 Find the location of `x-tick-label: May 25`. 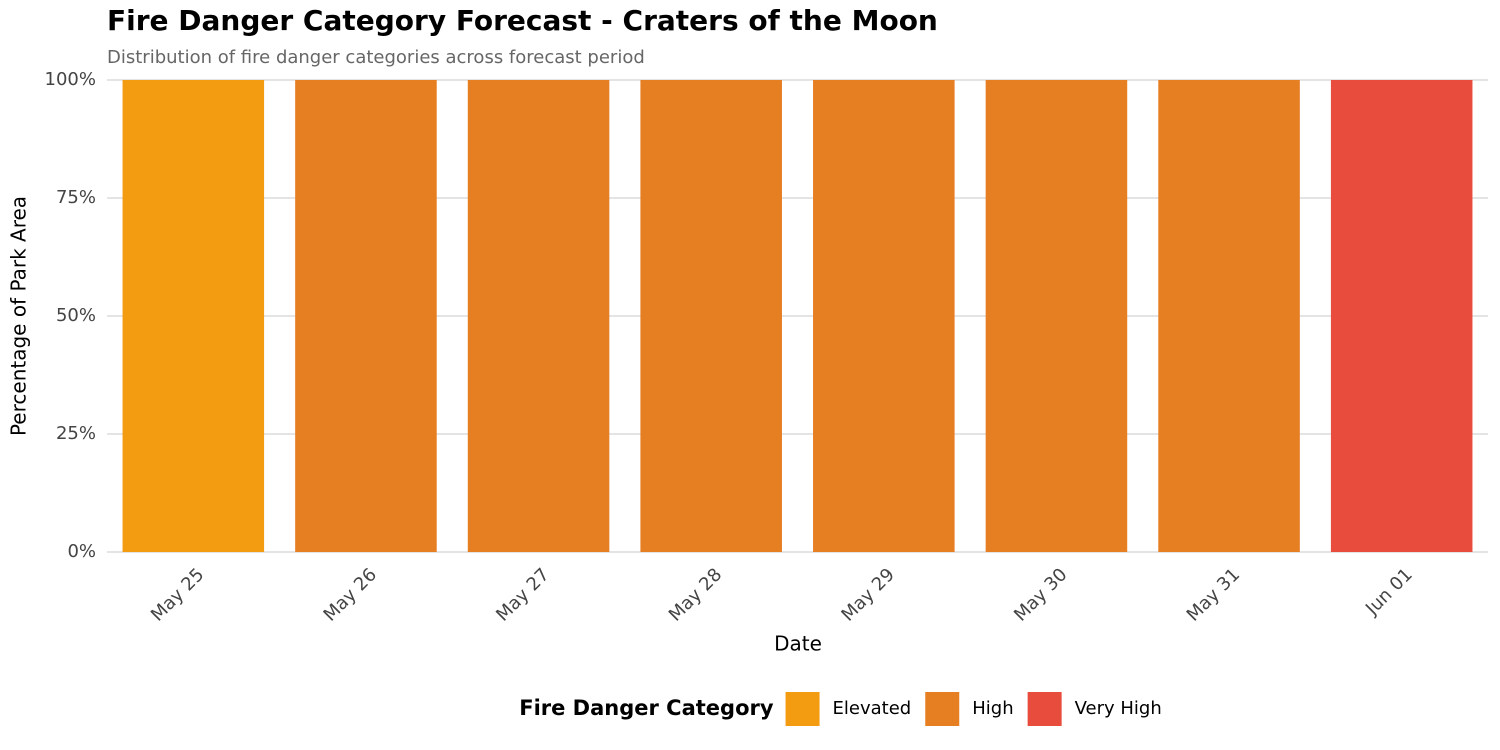

x-tick-label: May 25 is located at coordinates (177, 594).